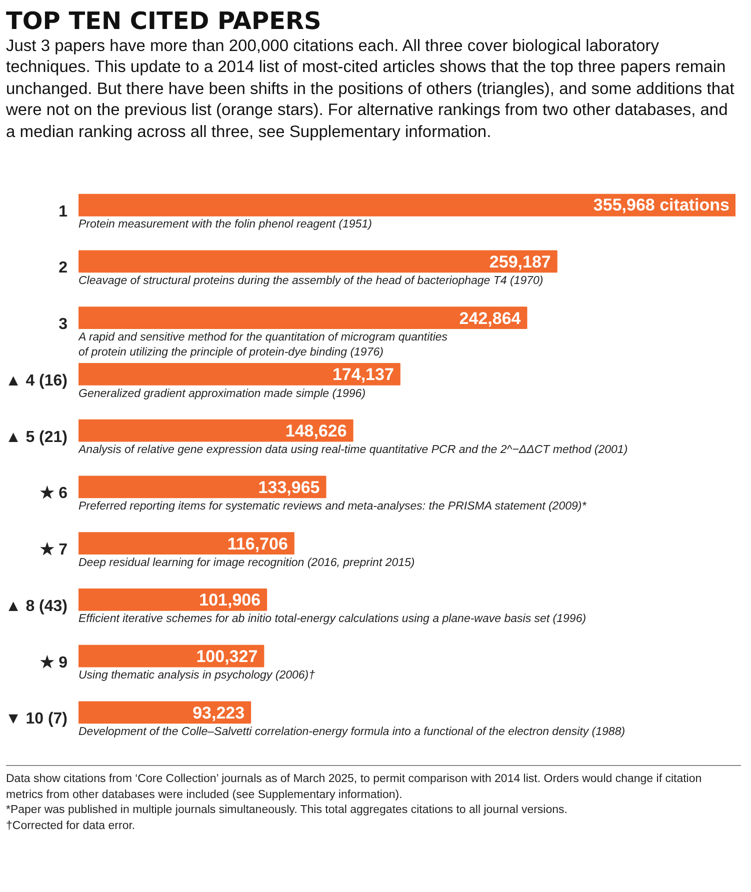 This screenshot has height=892, width=751. I want to click on text: *Paper was published in multiple journals simultaneously. This total aggregates citations to all journal versions., so click(287, 810).